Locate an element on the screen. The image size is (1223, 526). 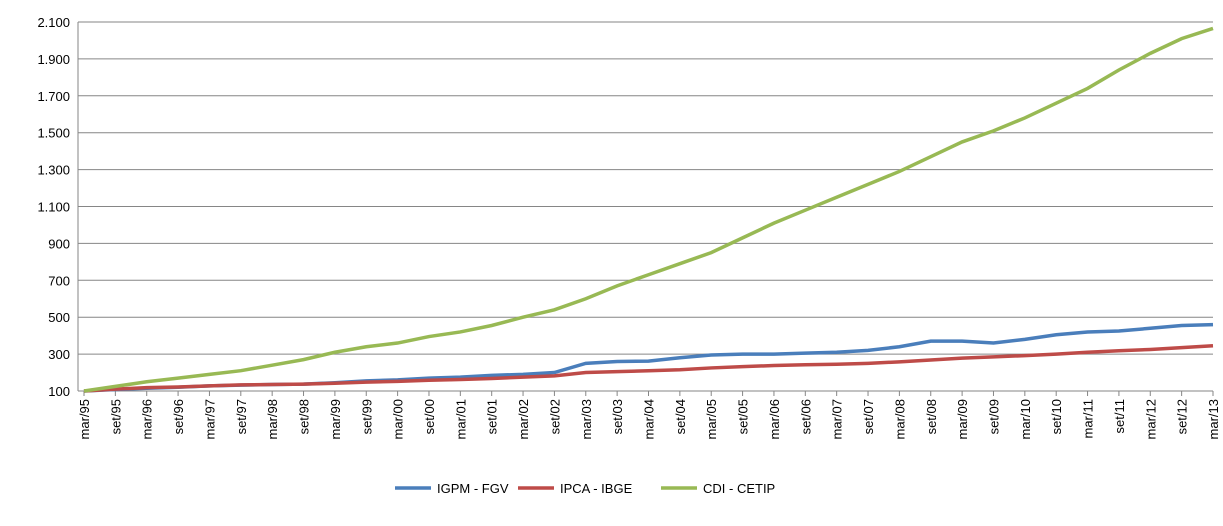
x-tick-label: set/06 is located at coordinates (805, 416).